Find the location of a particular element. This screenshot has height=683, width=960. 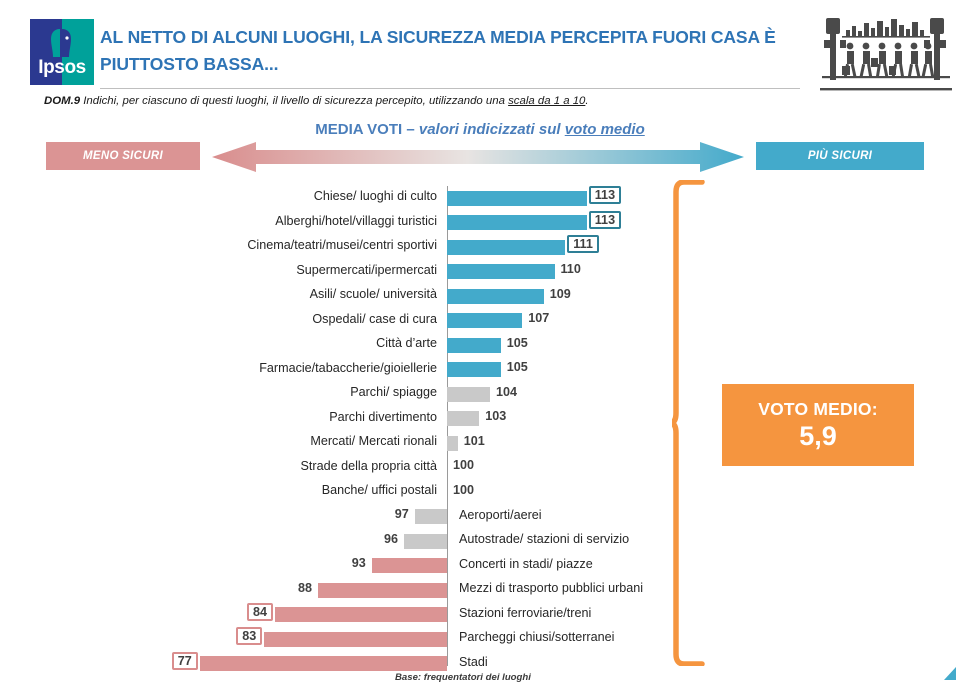

category-label: Asili/ scuole/ università is located at coordinates (373, 294).